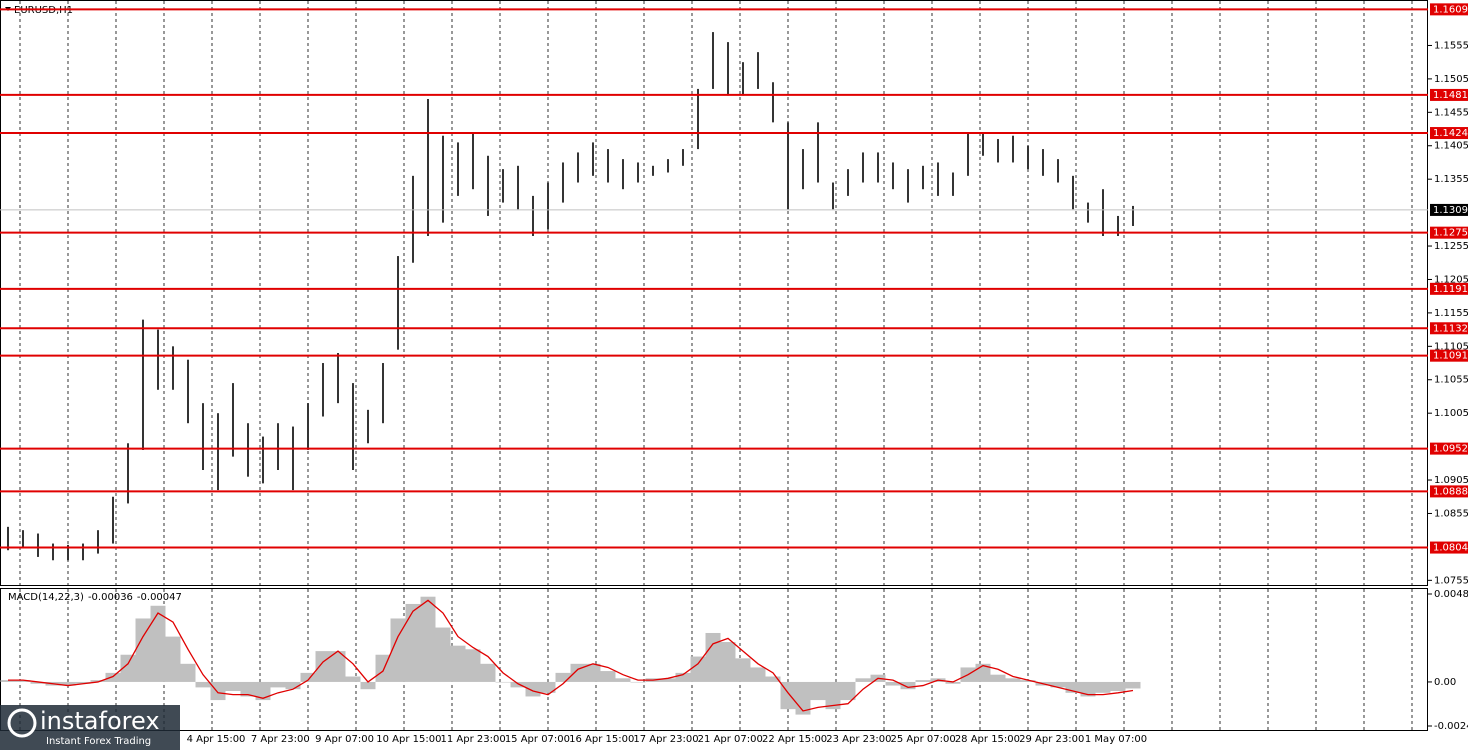 The image size is (1468, 750). What do you see at coordinates (280, 739) in the screenshot?
I see `x-tick-label: 7 Apr 23:00` at bounding box center [280, 739].